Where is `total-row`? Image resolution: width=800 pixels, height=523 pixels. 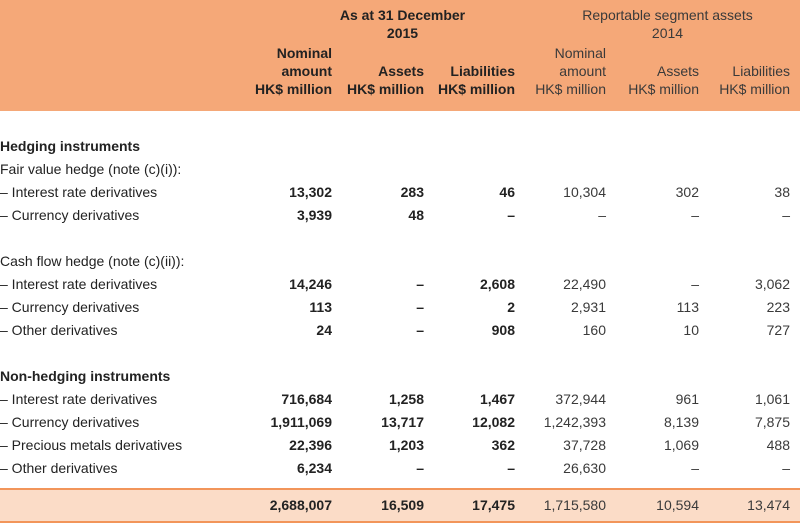 total-row is located at coordinates (400, 505).